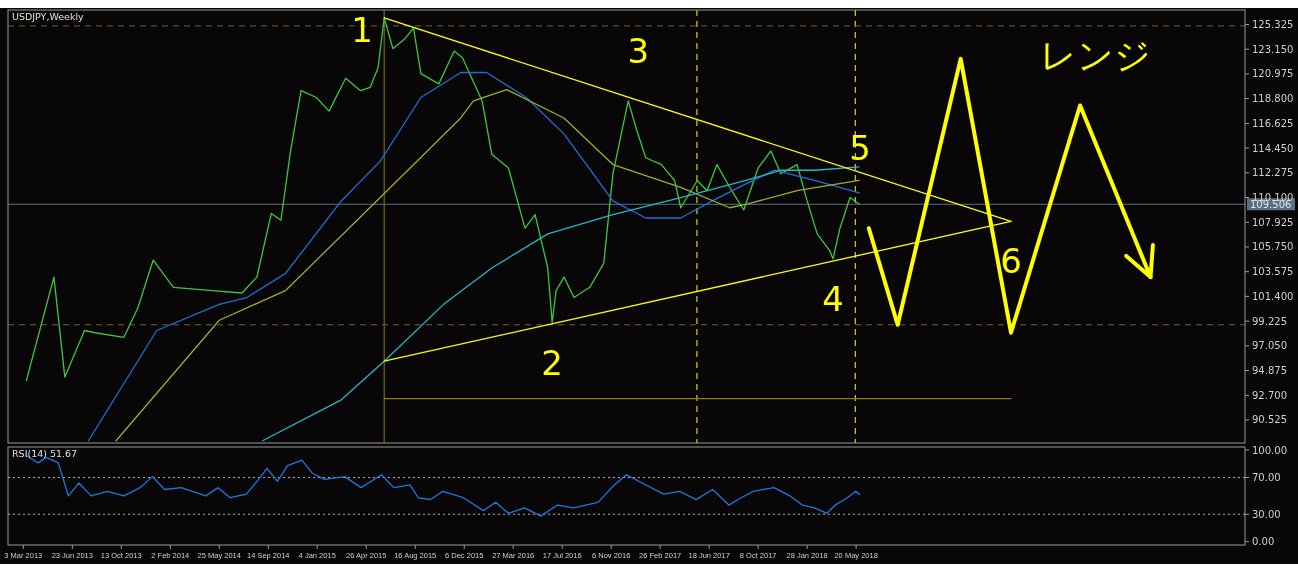 The image size is (1298, 569). I want to click on y-tick-label: 99.225, so click(1269, 321).